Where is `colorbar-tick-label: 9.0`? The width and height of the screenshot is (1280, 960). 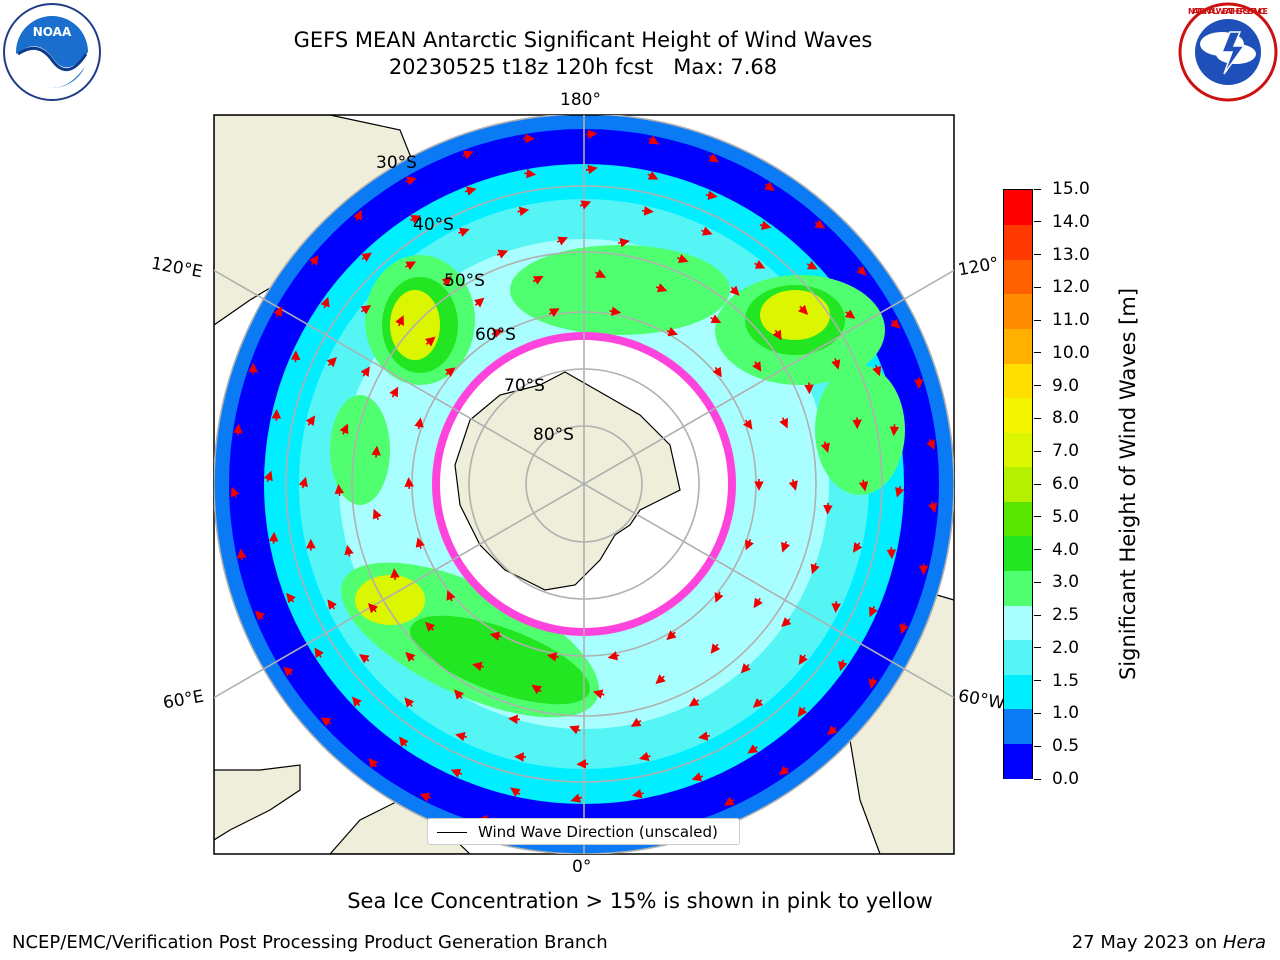
colorbar-tick-label: 9.0 is located at coordinates (1066, 385).